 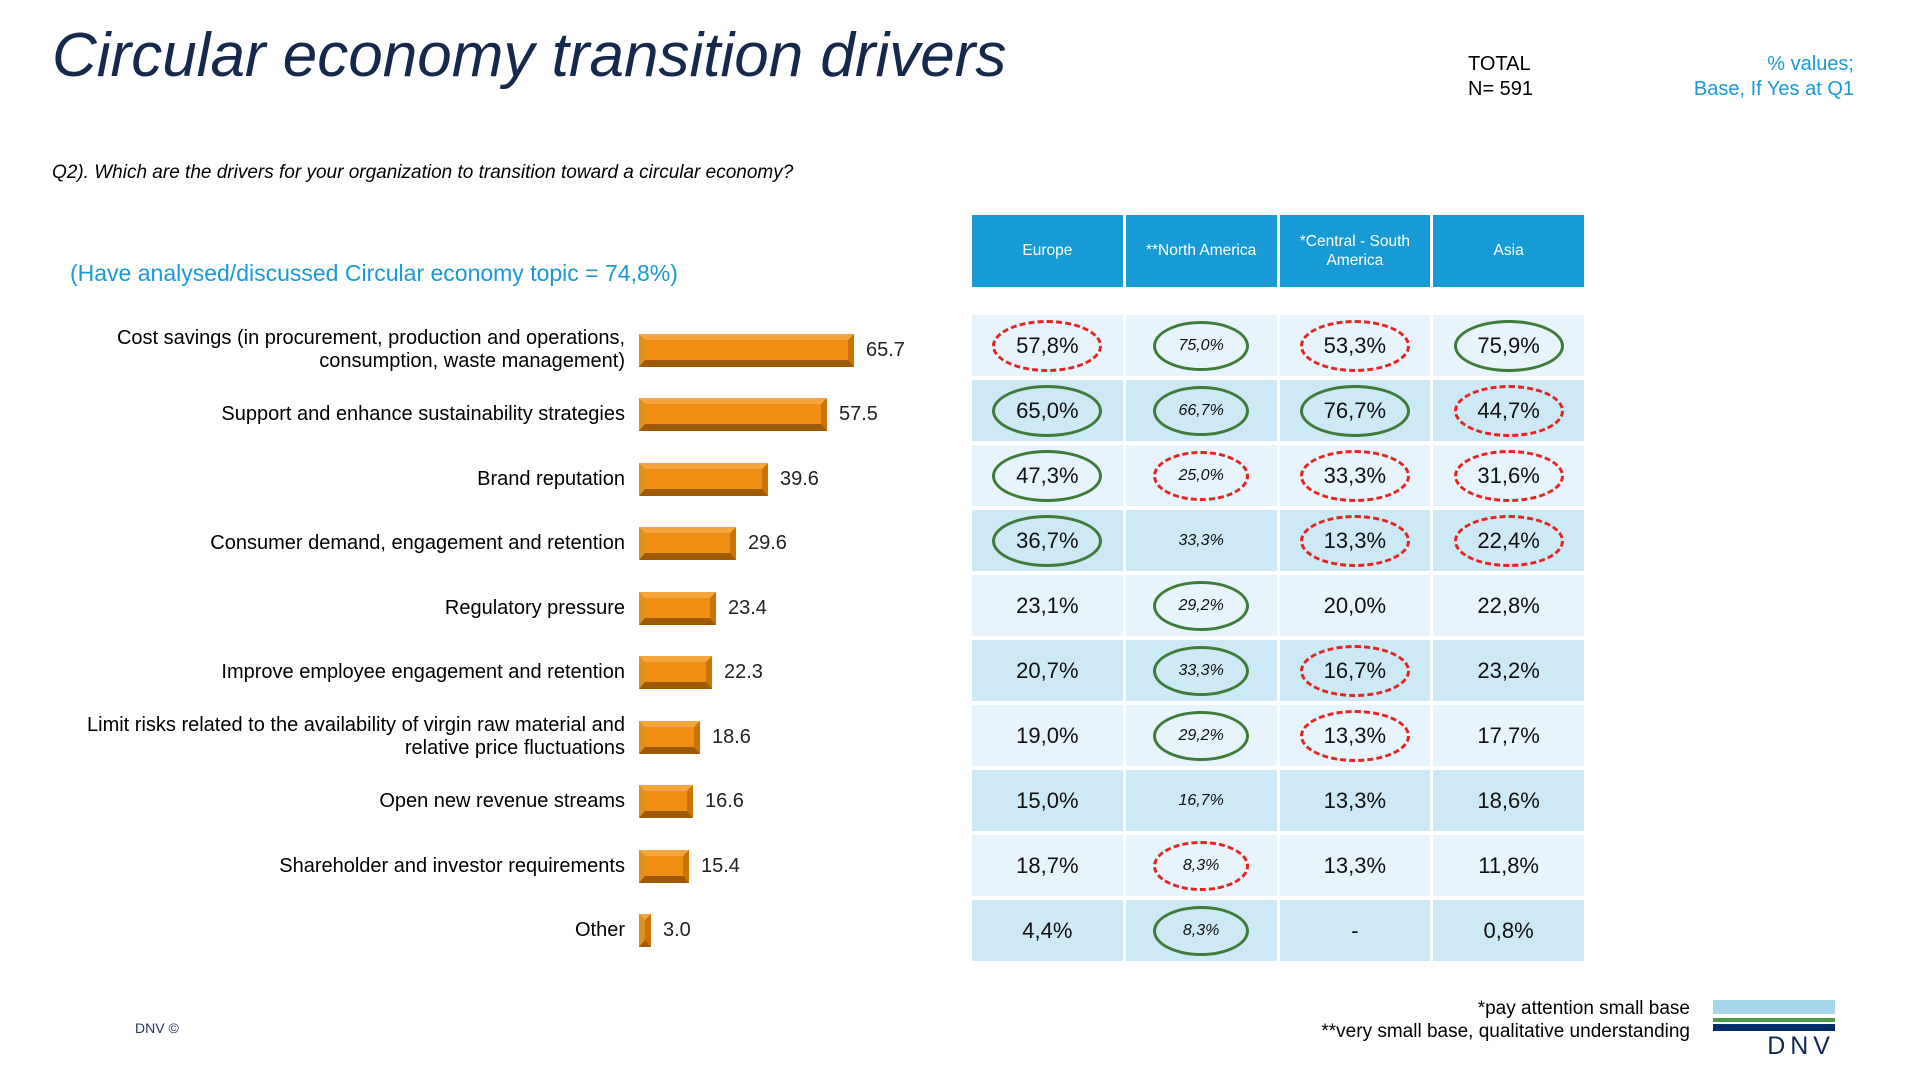 What do you see at coordinates (551, 478) in the screenshot?
I see `category-label: Brand reputation` at bounding box center [551, 478].